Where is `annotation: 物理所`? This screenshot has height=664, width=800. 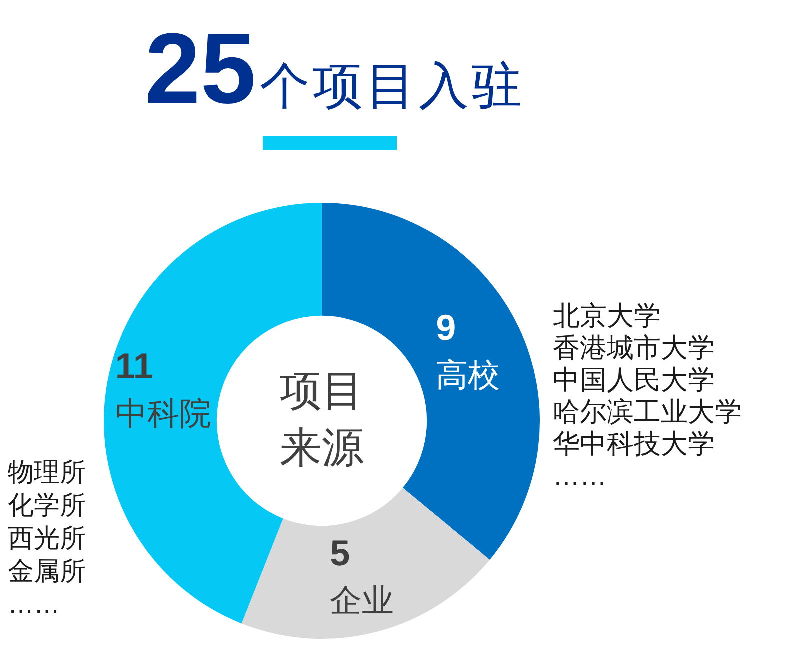
annotation: 物理所 is located at coordinates (47, 472).